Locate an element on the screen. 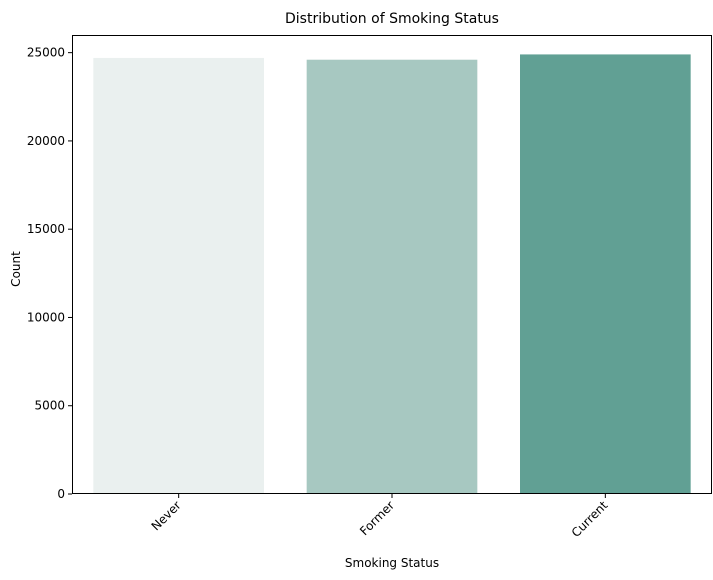 Image resolution: width=713 pixels, height=580 pixels. y-axis-ticks: 0 5000 10000 15000 20000 25000 is located at coordinates (49, 273).